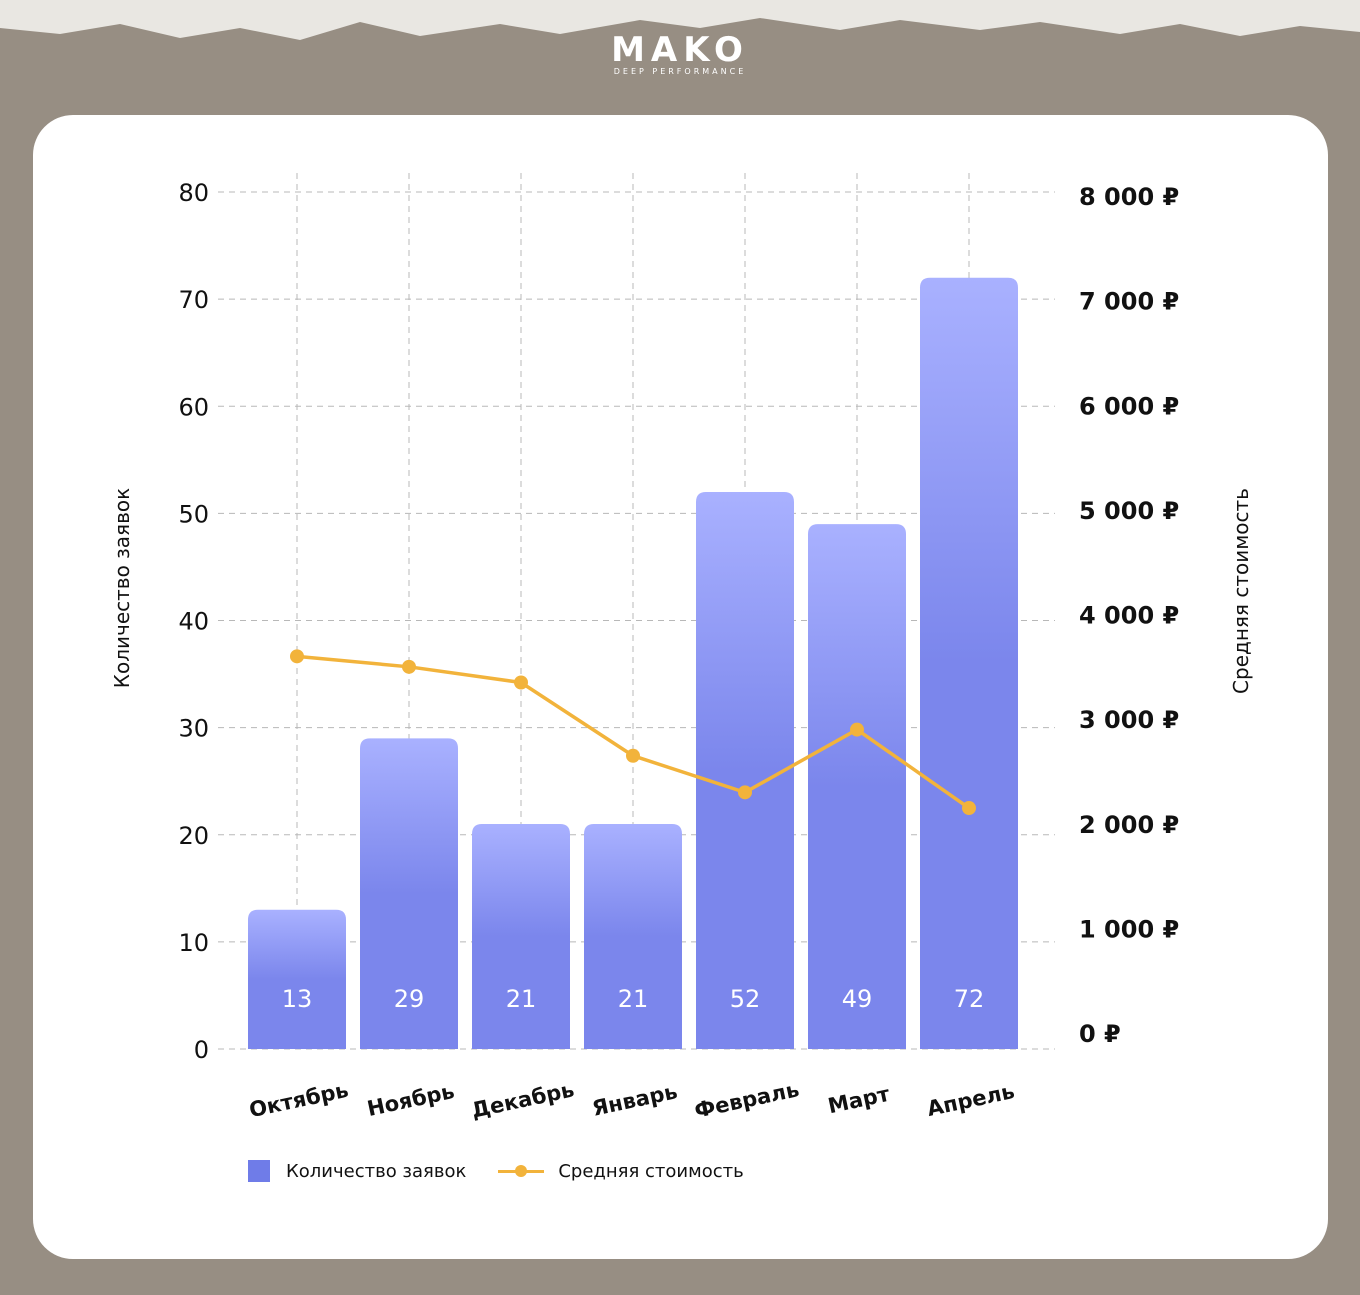 The height and width of the screenshot is (1295, 1360). I want to click on x-tick-label: Март, so click(859, 1100).